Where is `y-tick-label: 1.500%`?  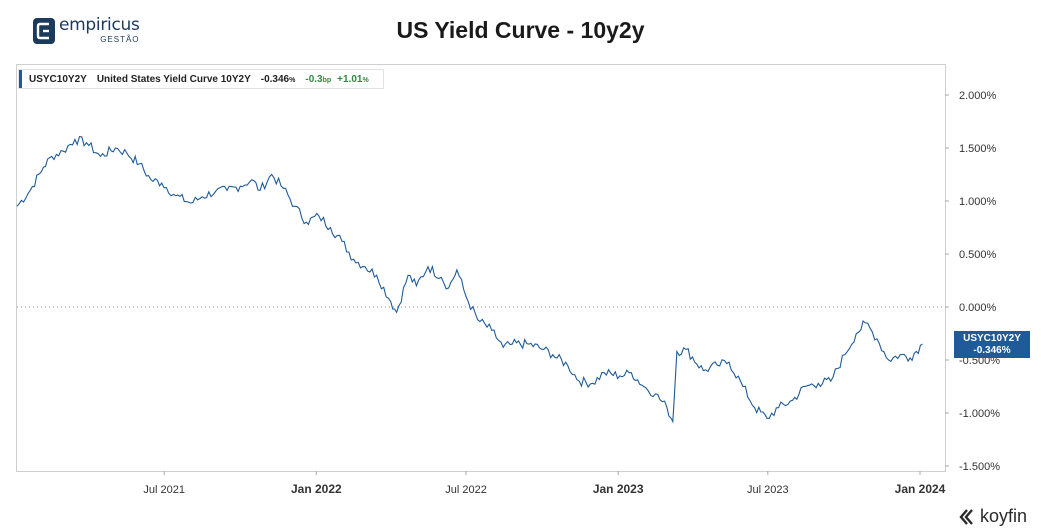 y-tick-label: 1.500% is located at coordinates (978, 149).